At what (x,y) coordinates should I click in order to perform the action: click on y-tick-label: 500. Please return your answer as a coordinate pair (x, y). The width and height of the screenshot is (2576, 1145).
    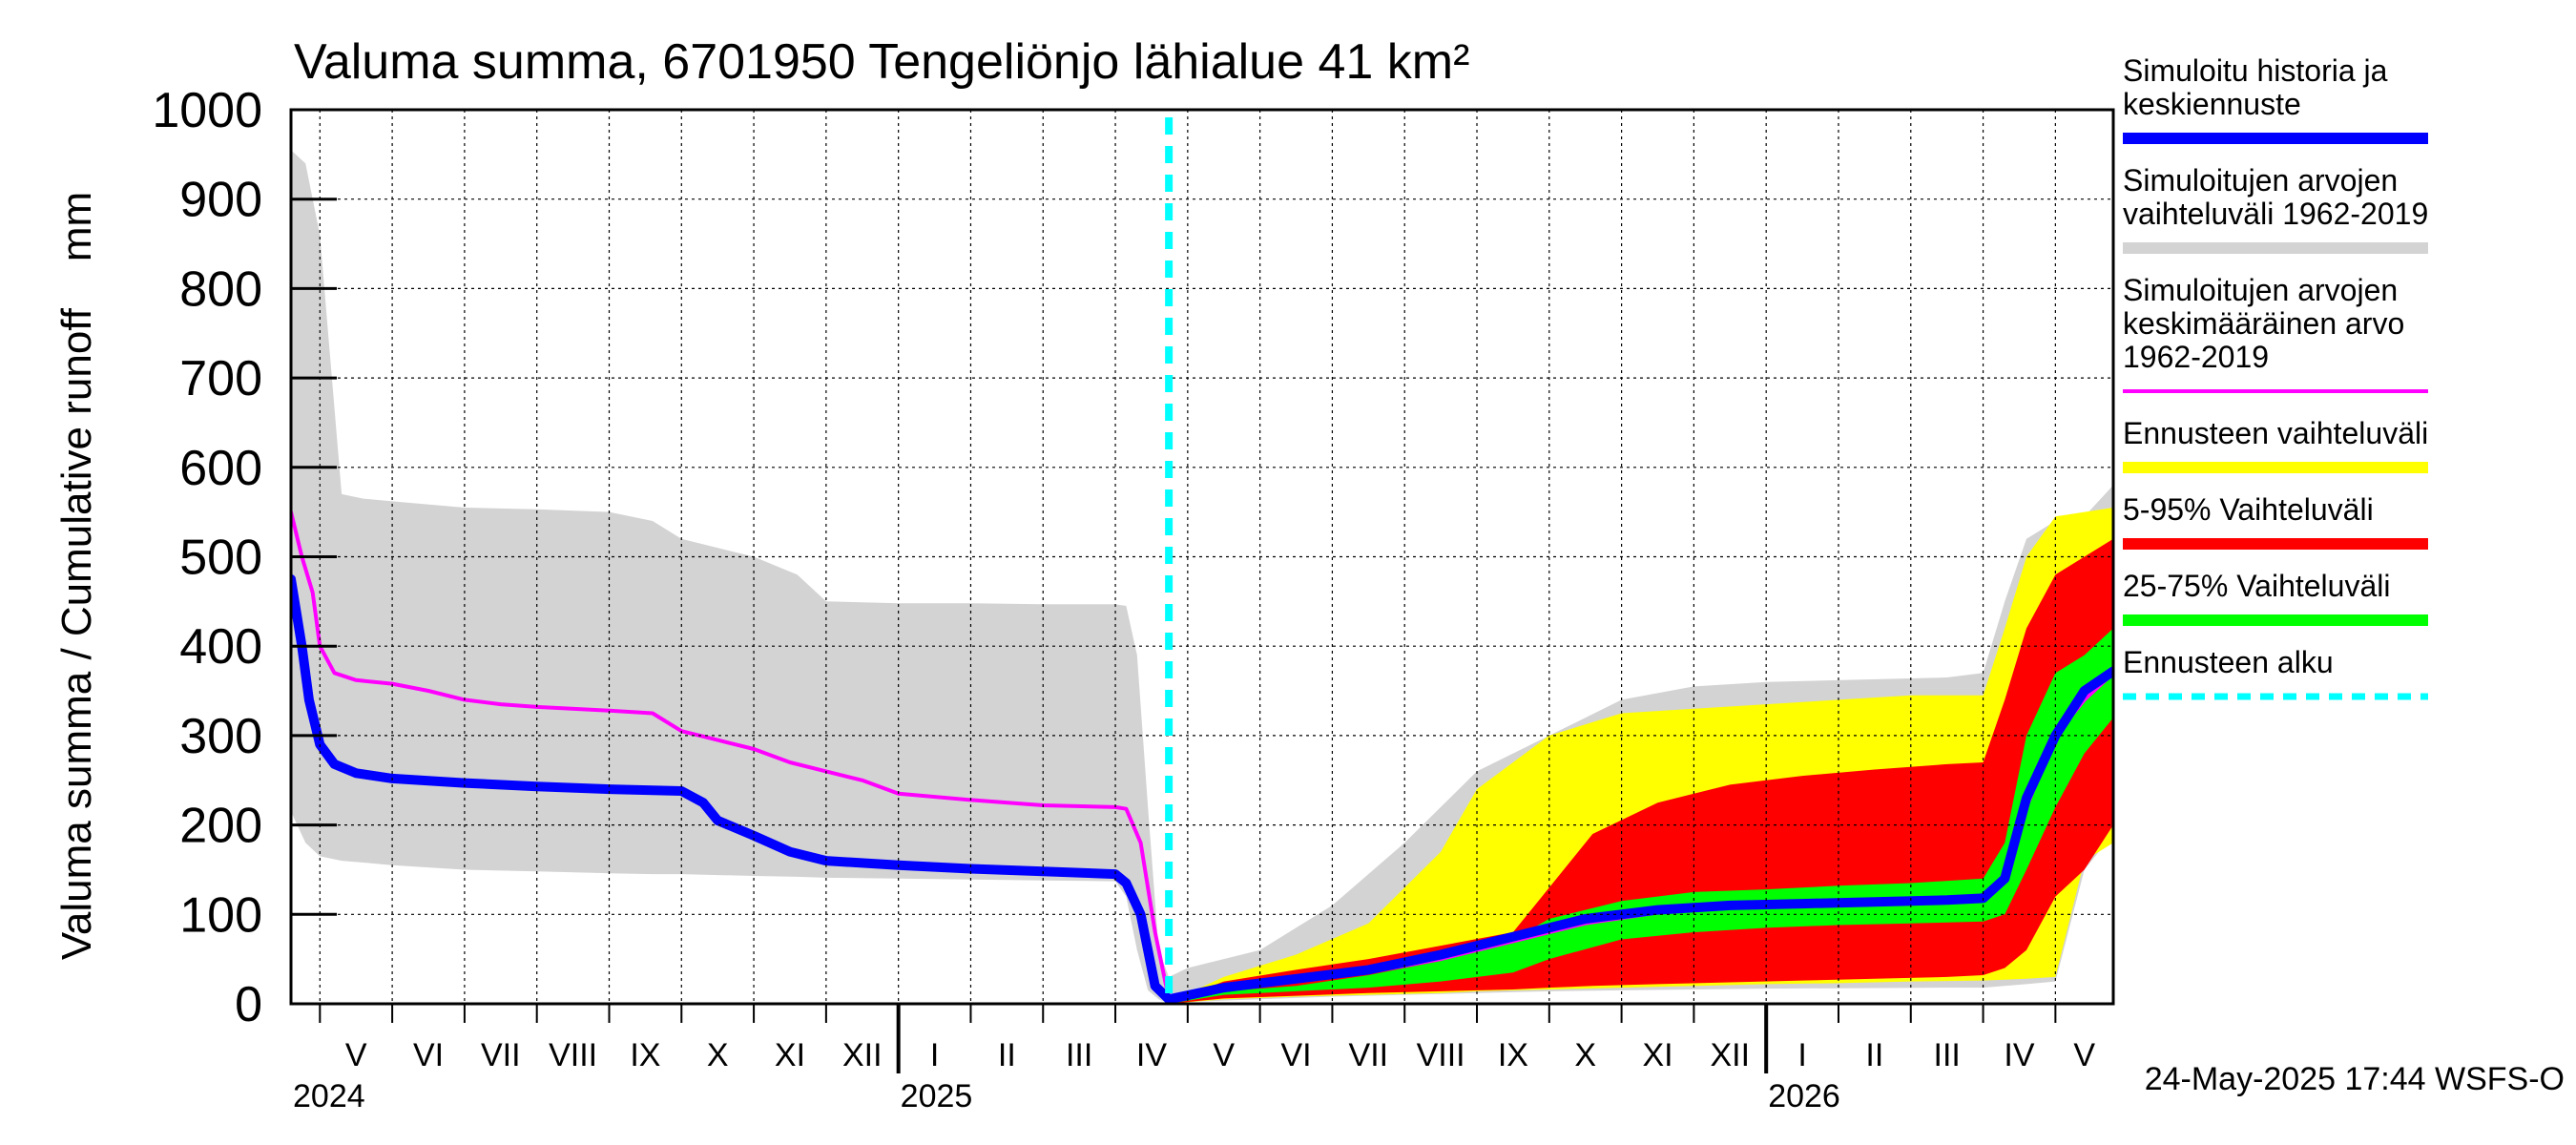
    Looking at the image, I should click on (220, 559).